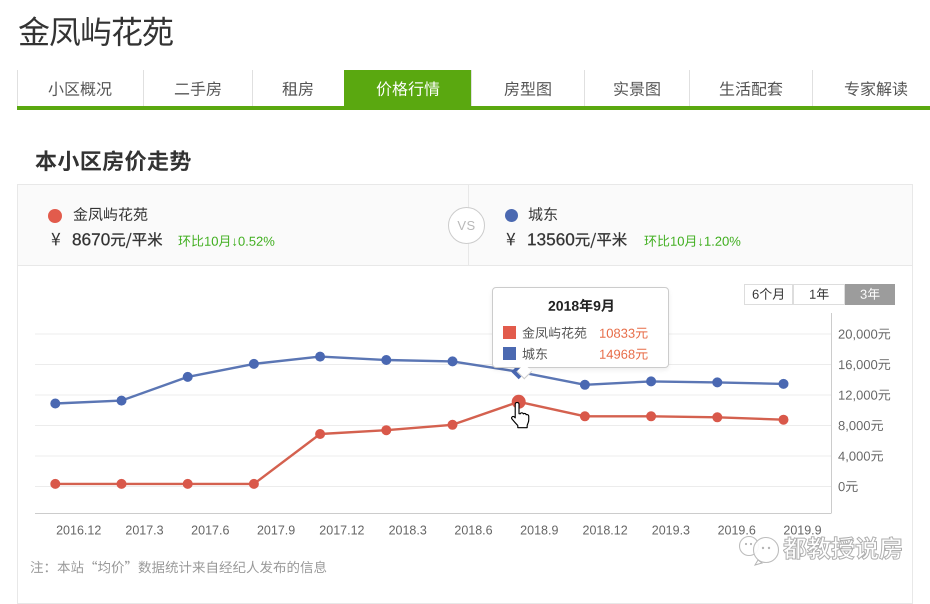  I want to click on svg-text: 2017.3, so click(144, 531).